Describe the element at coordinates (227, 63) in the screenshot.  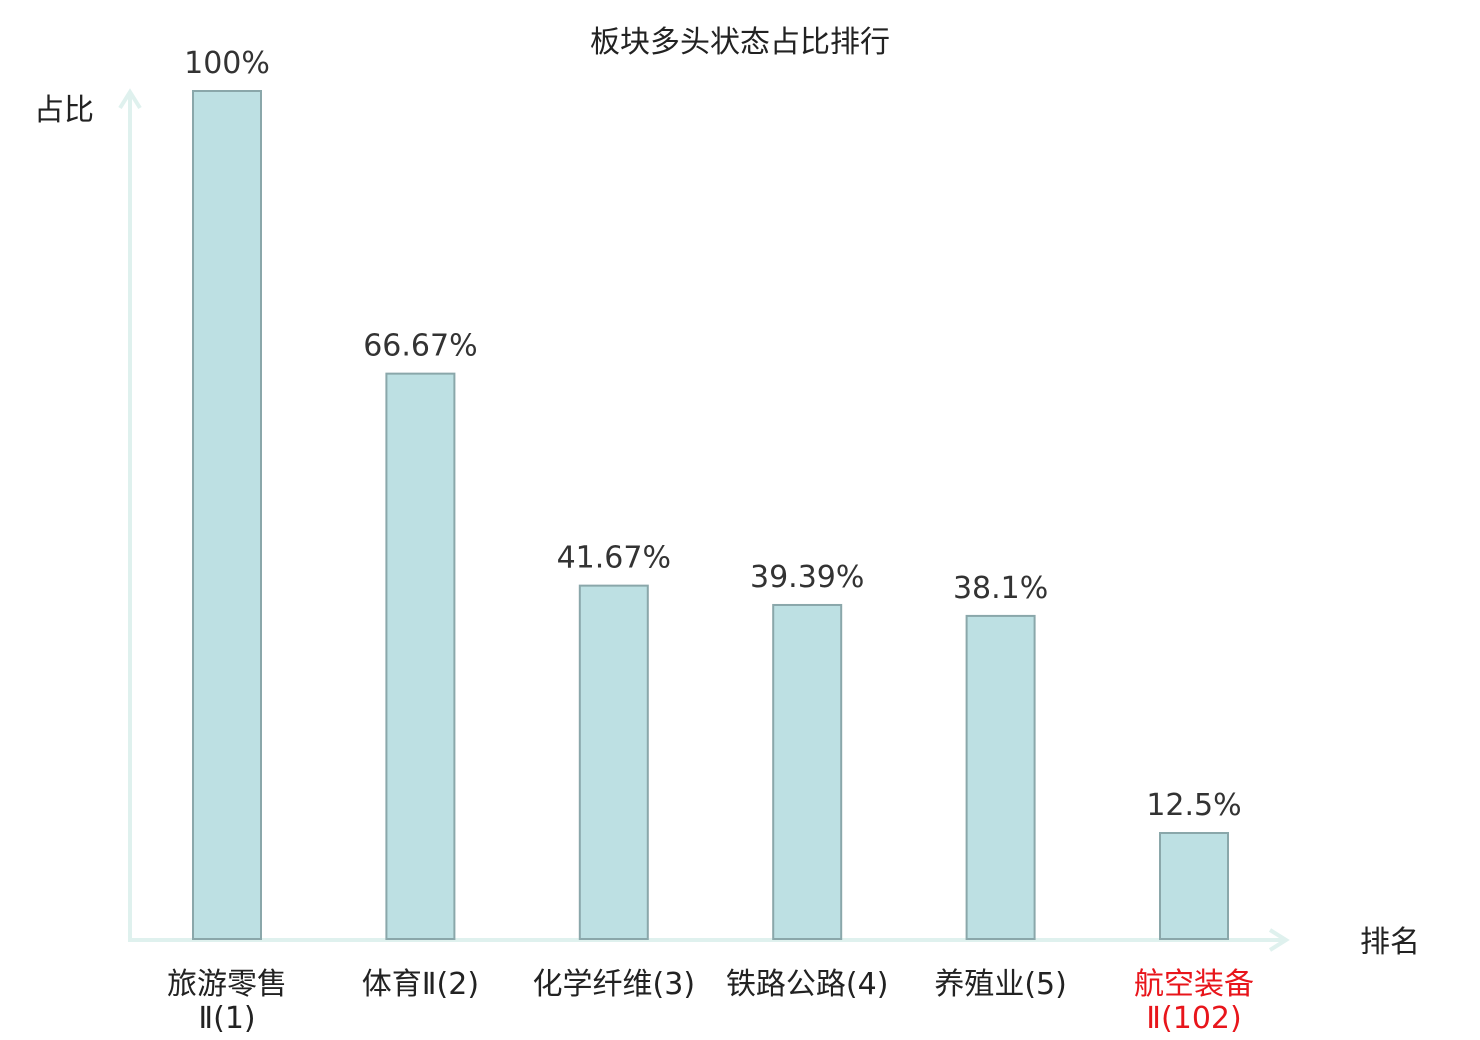
I see `bar-value-label: 100%` at that location.